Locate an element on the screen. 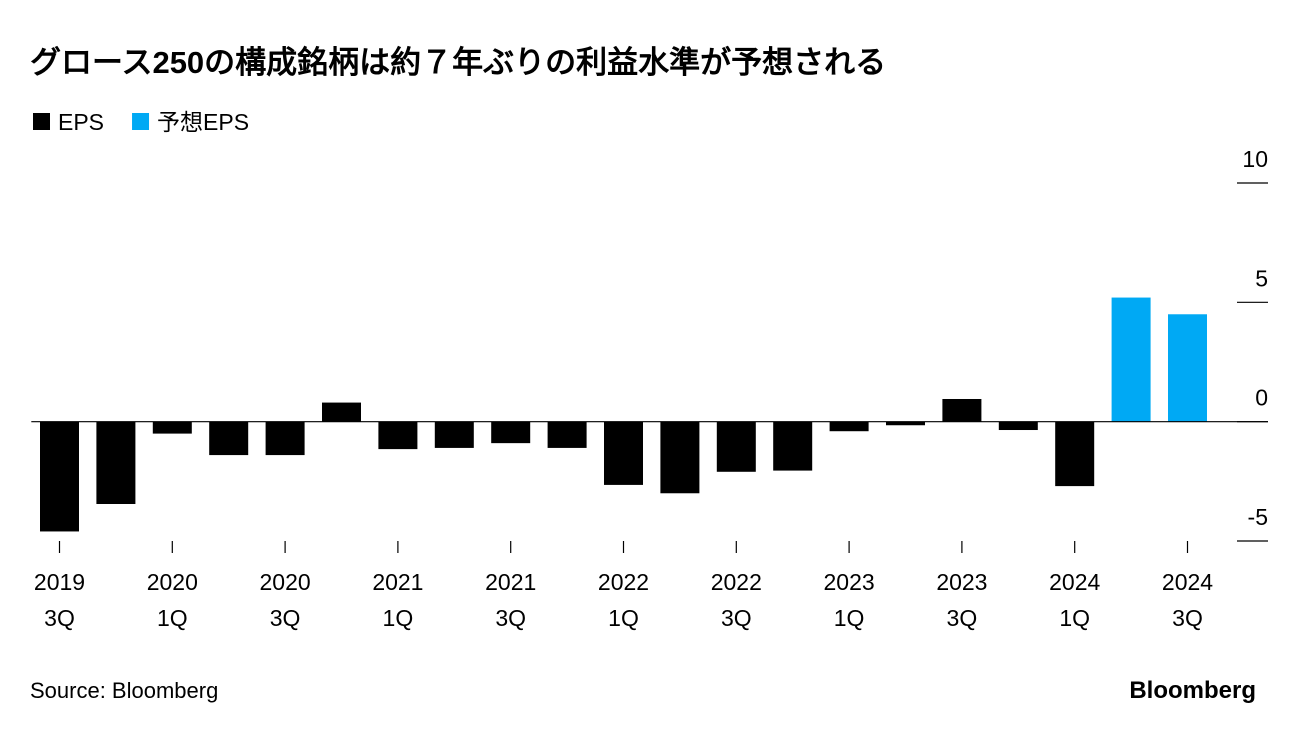 This screenshot has width=1296, height=737. x-tick-label: 2021 3Q is located at coordinates (510, 600).